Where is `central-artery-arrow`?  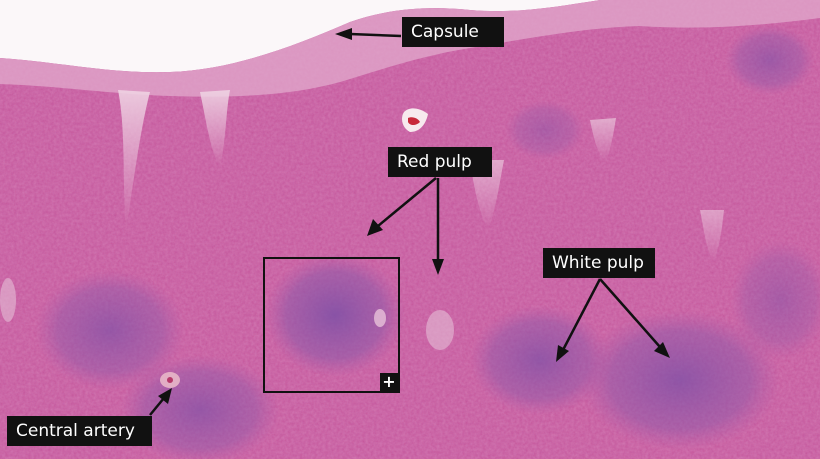
central-artery-arrow is located at coordinates (157, 406).